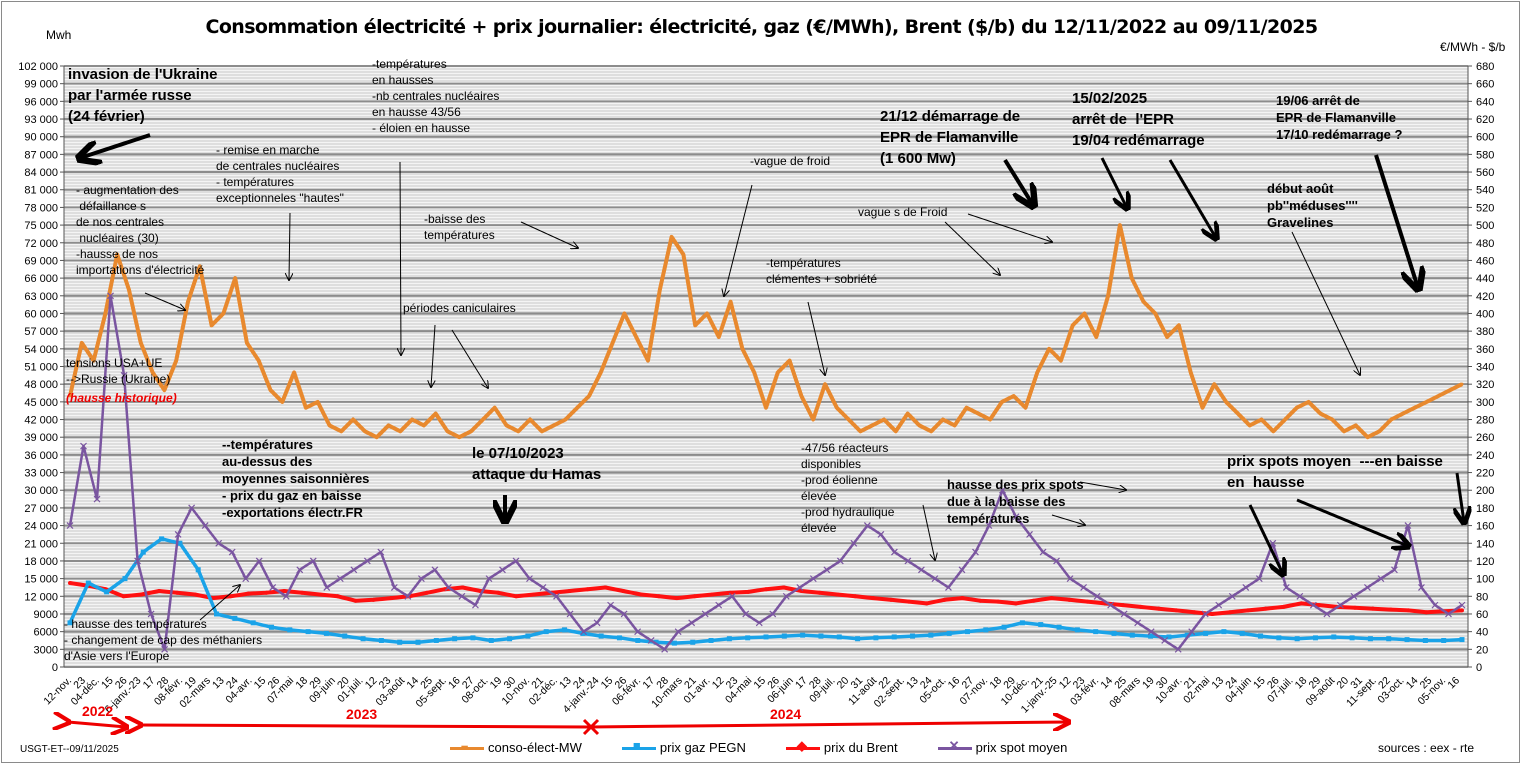 The image size is (1523, 766). Describe the element at coordinates (41, 279) in the screenshot. I see `left-tick-label: 66 000` at that location.